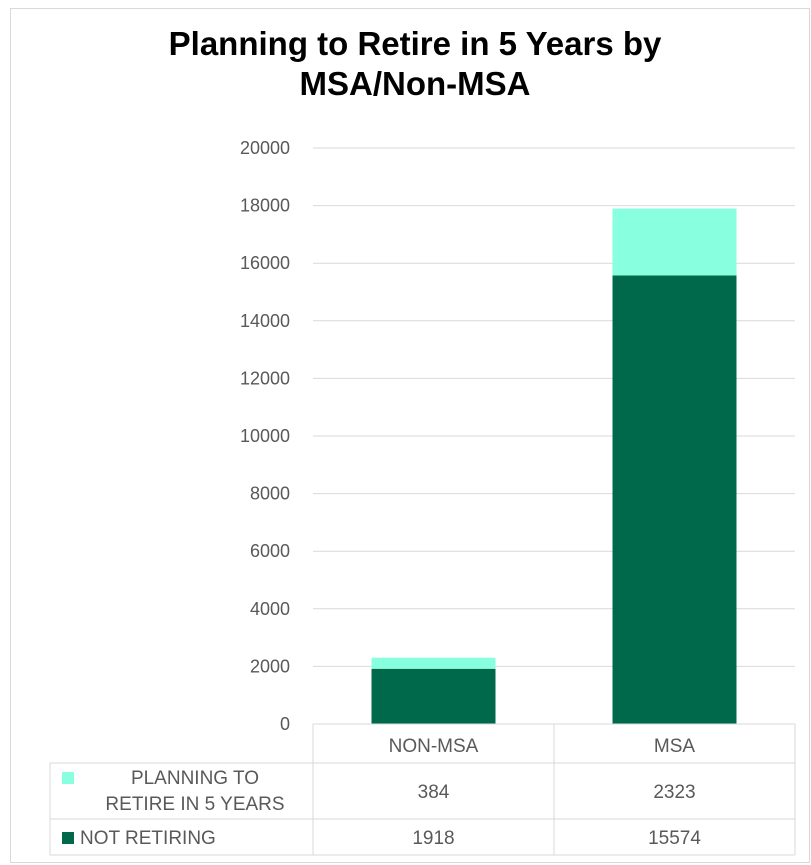  Describe the element at coordinates (675, 746) in the screenshot. I see `x-category-label: MSA` at that location.